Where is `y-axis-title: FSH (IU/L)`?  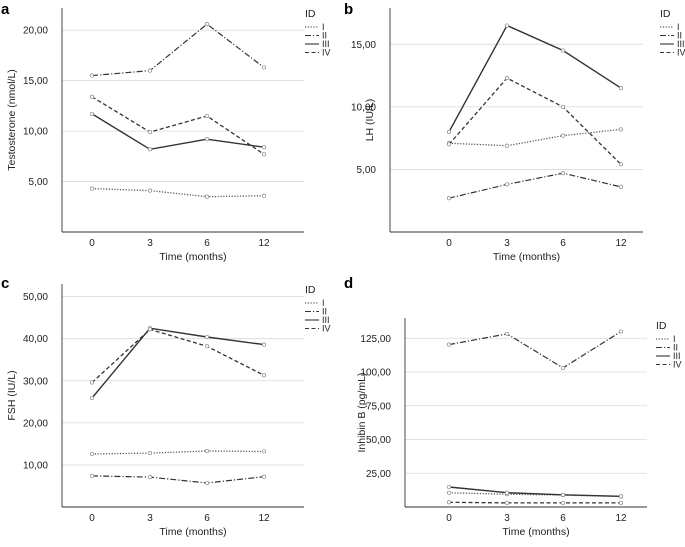 y-axis-title: FSH (IU/L) is located at coordinates (12, 395).